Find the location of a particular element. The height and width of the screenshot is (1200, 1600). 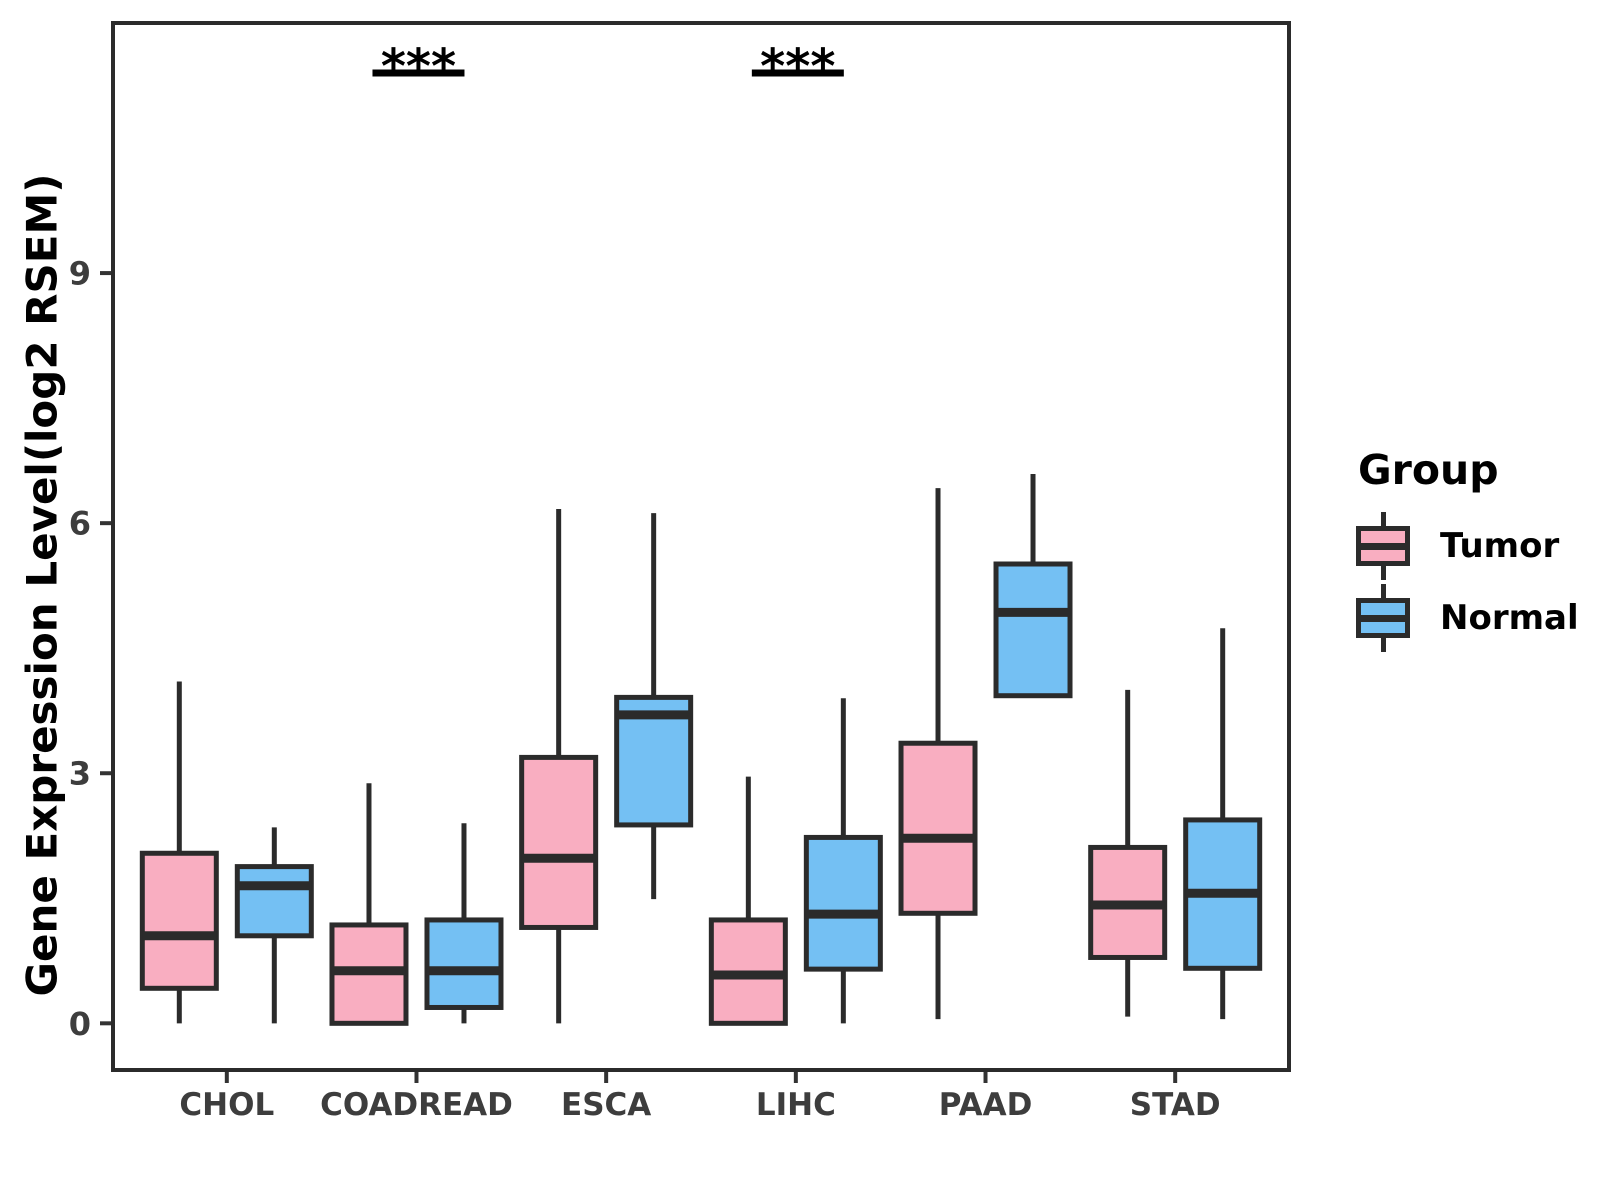

legend-item-normal: Normal is located at coordinates (1467, 618).